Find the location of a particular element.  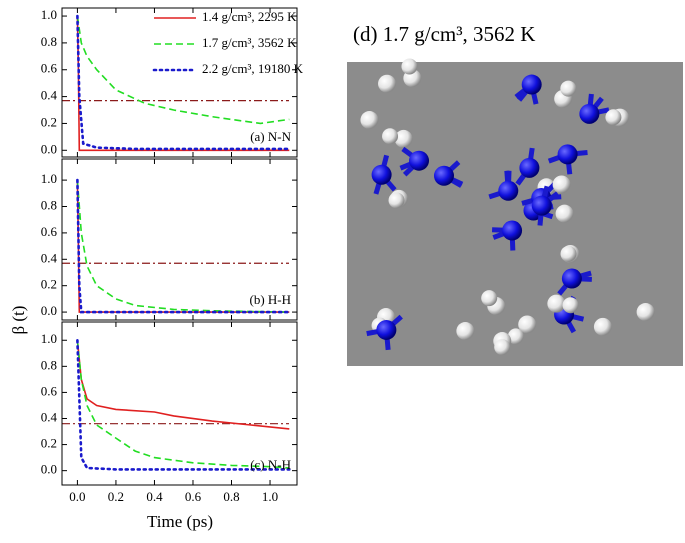

legend-label: 1.4 g/cm³, 2295 K is located at coordinates (249, 16).